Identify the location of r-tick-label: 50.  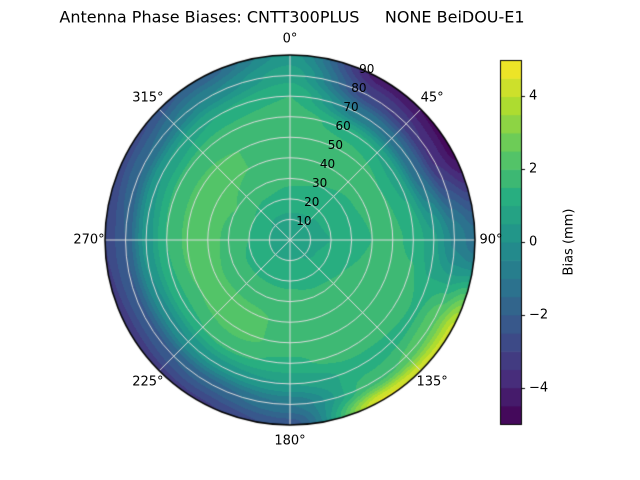
(335, 145).